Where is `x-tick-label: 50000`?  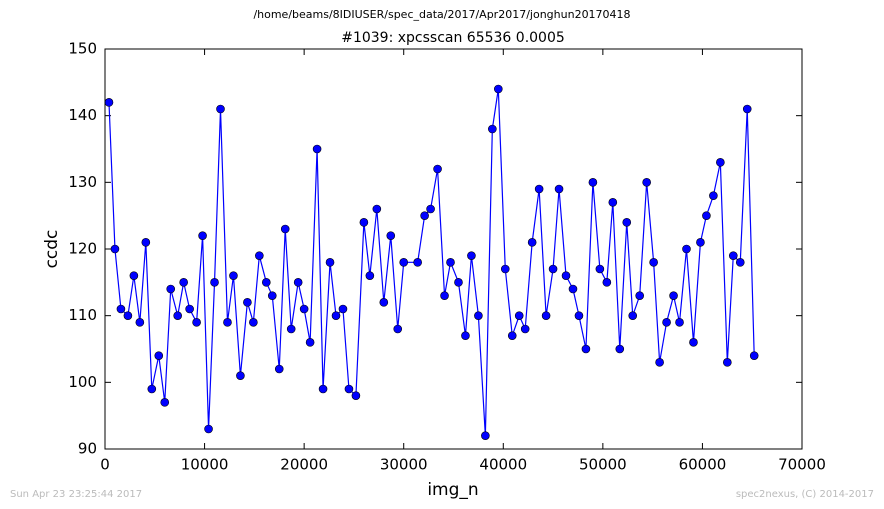 x-tick-label: 50000 is located at coordinates (603, 465).